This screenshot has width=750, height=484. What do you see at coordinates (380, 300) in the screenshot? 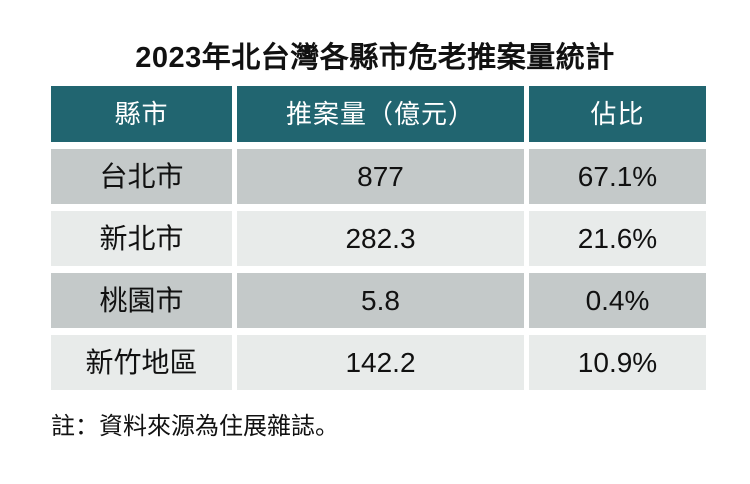
I see `cell-volume: 5.8` at bounding box center [380, 300].